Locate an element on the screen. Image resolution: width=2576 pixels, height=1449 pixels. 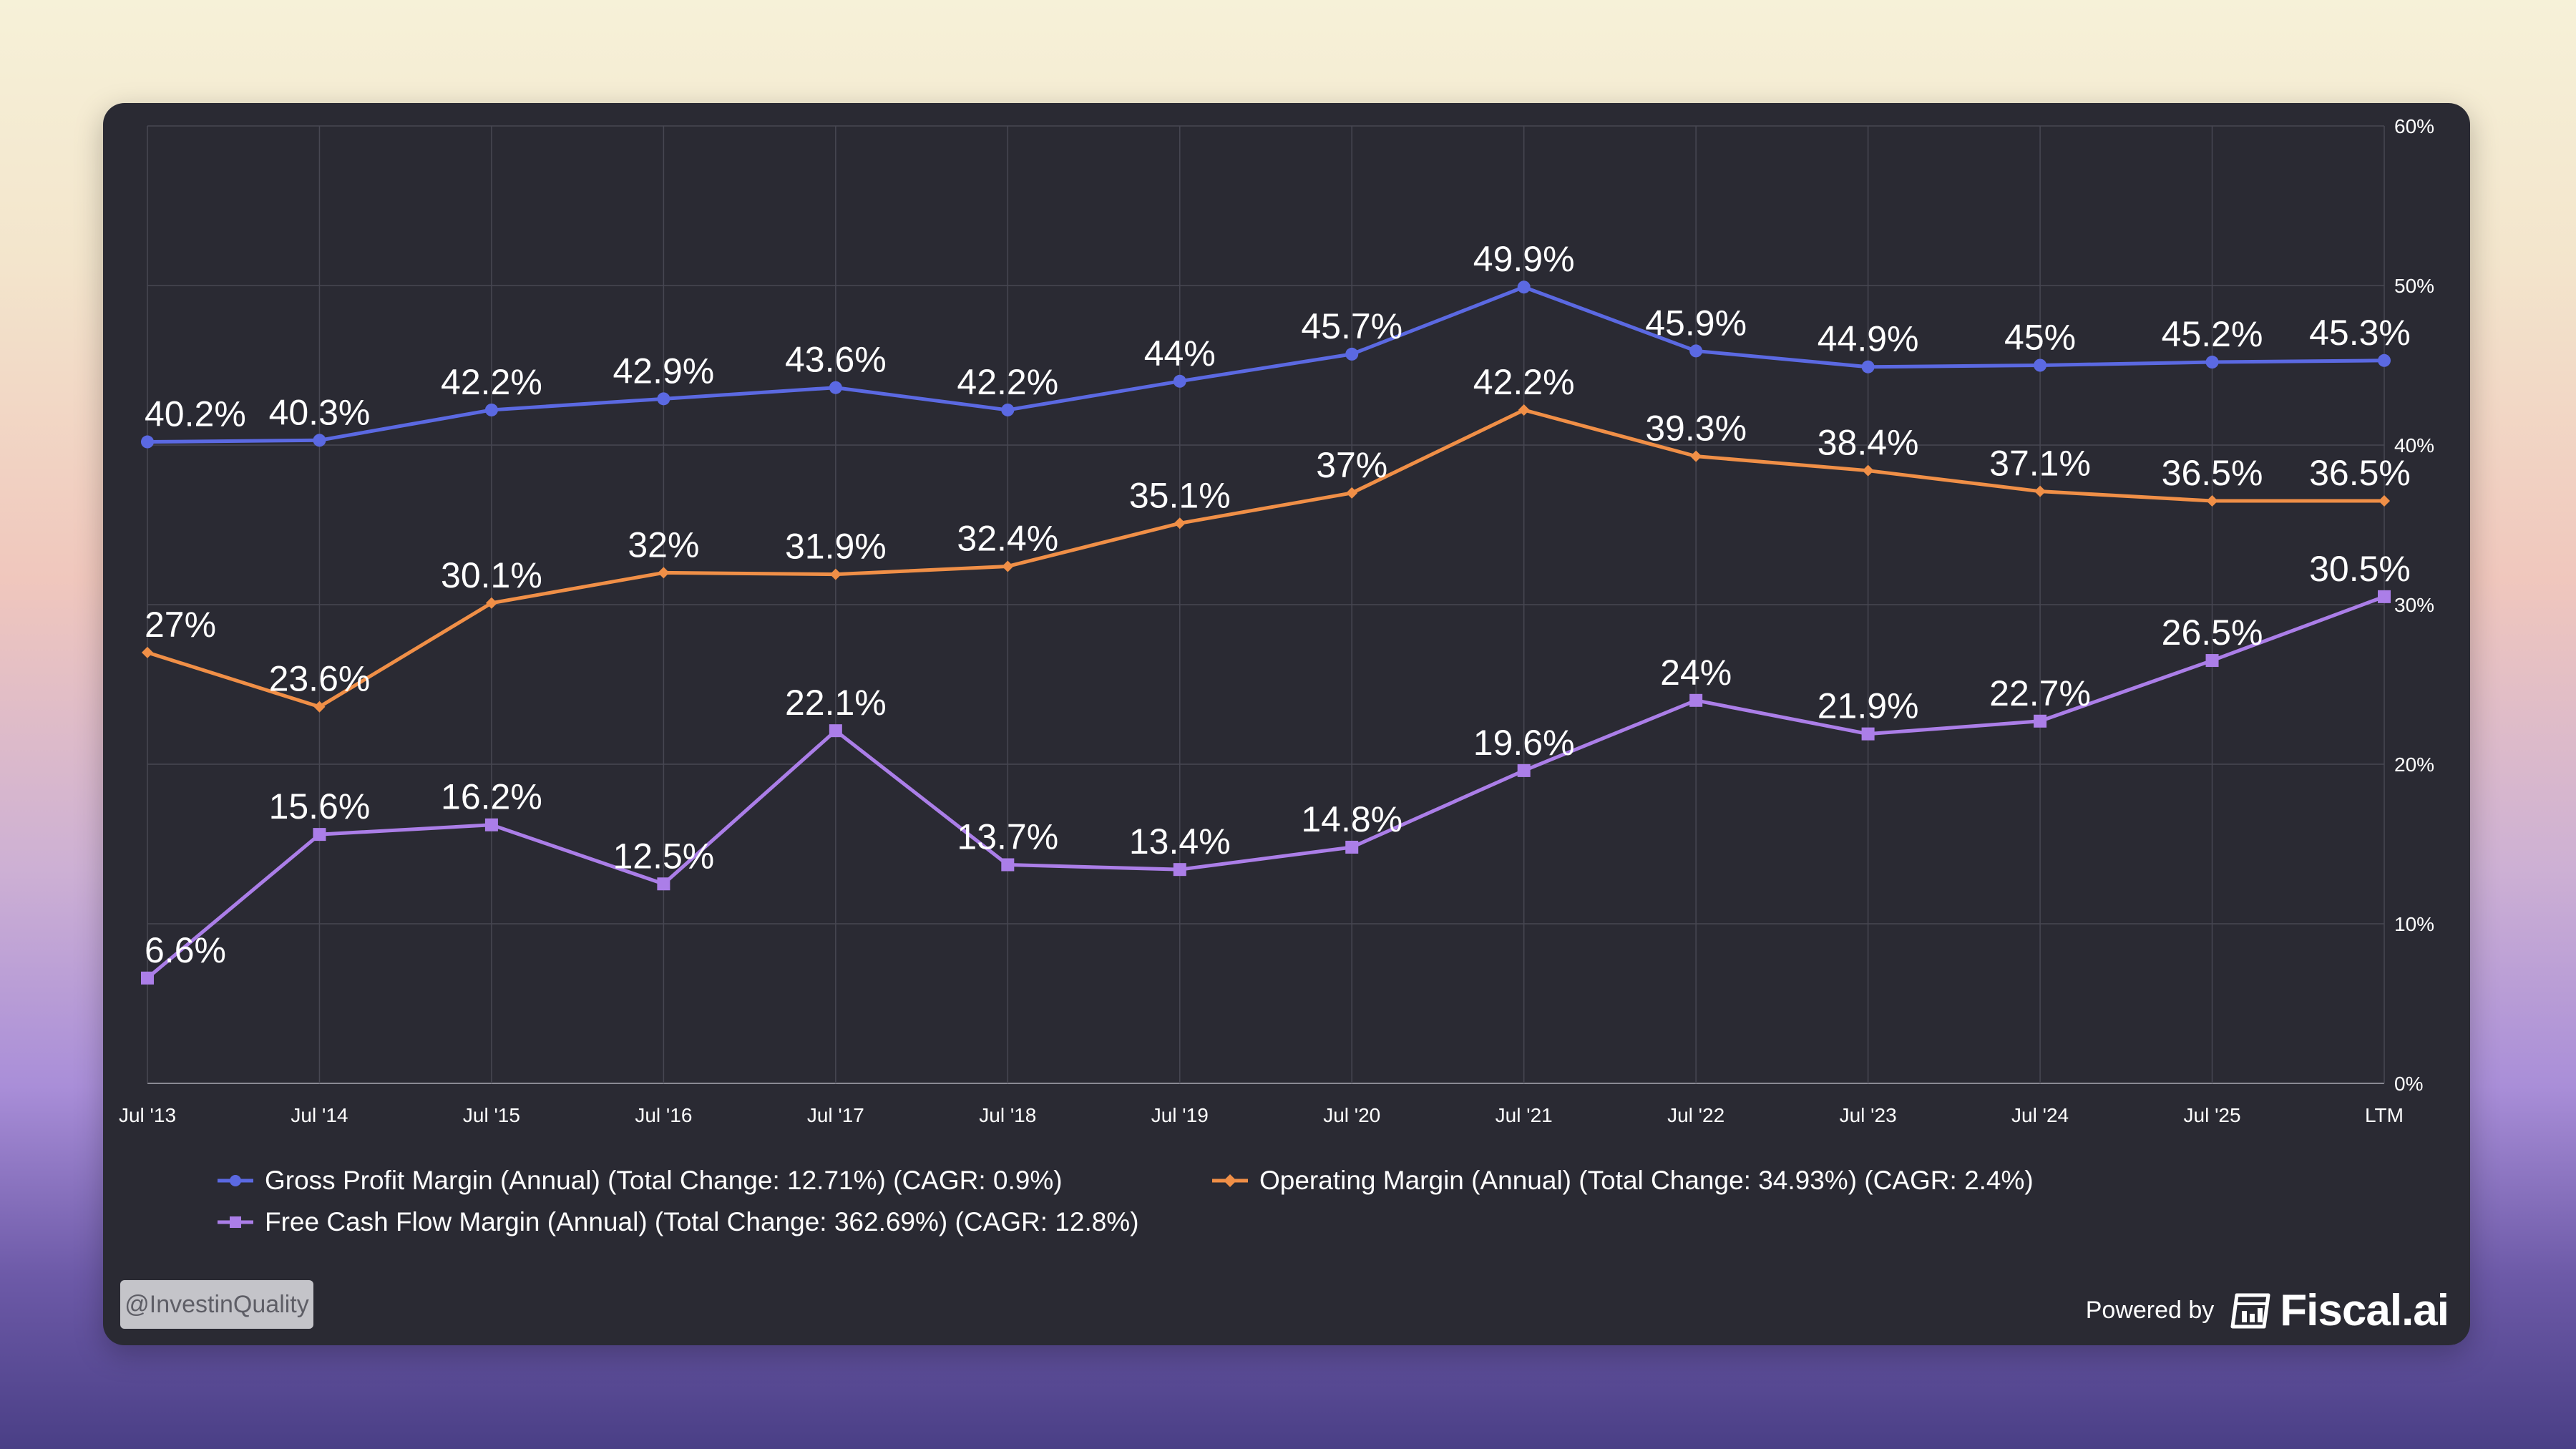
data-label-operating-margin: 39.3% is located at coordinates (1696, 429).